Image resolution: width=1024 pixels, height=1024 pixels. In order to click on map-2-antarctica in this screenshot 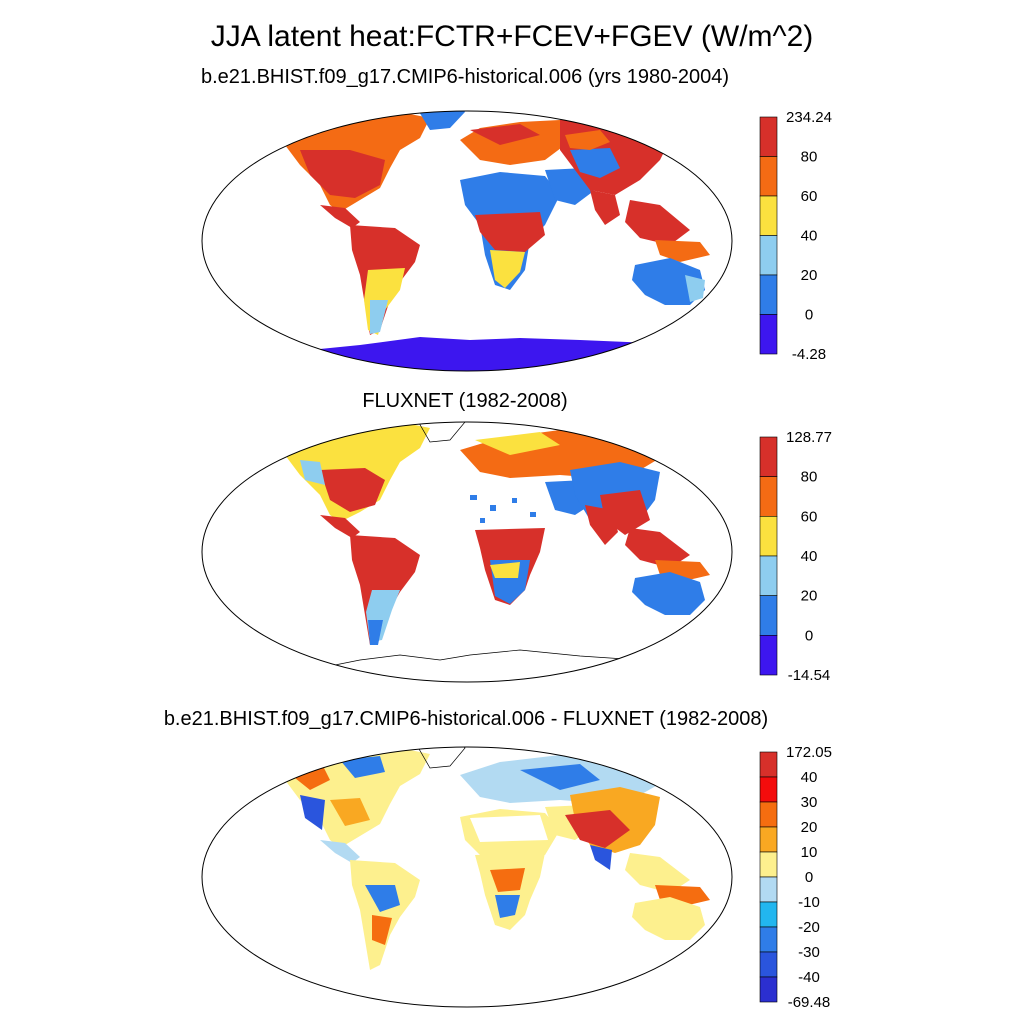, I will do `click(495, 665)`.